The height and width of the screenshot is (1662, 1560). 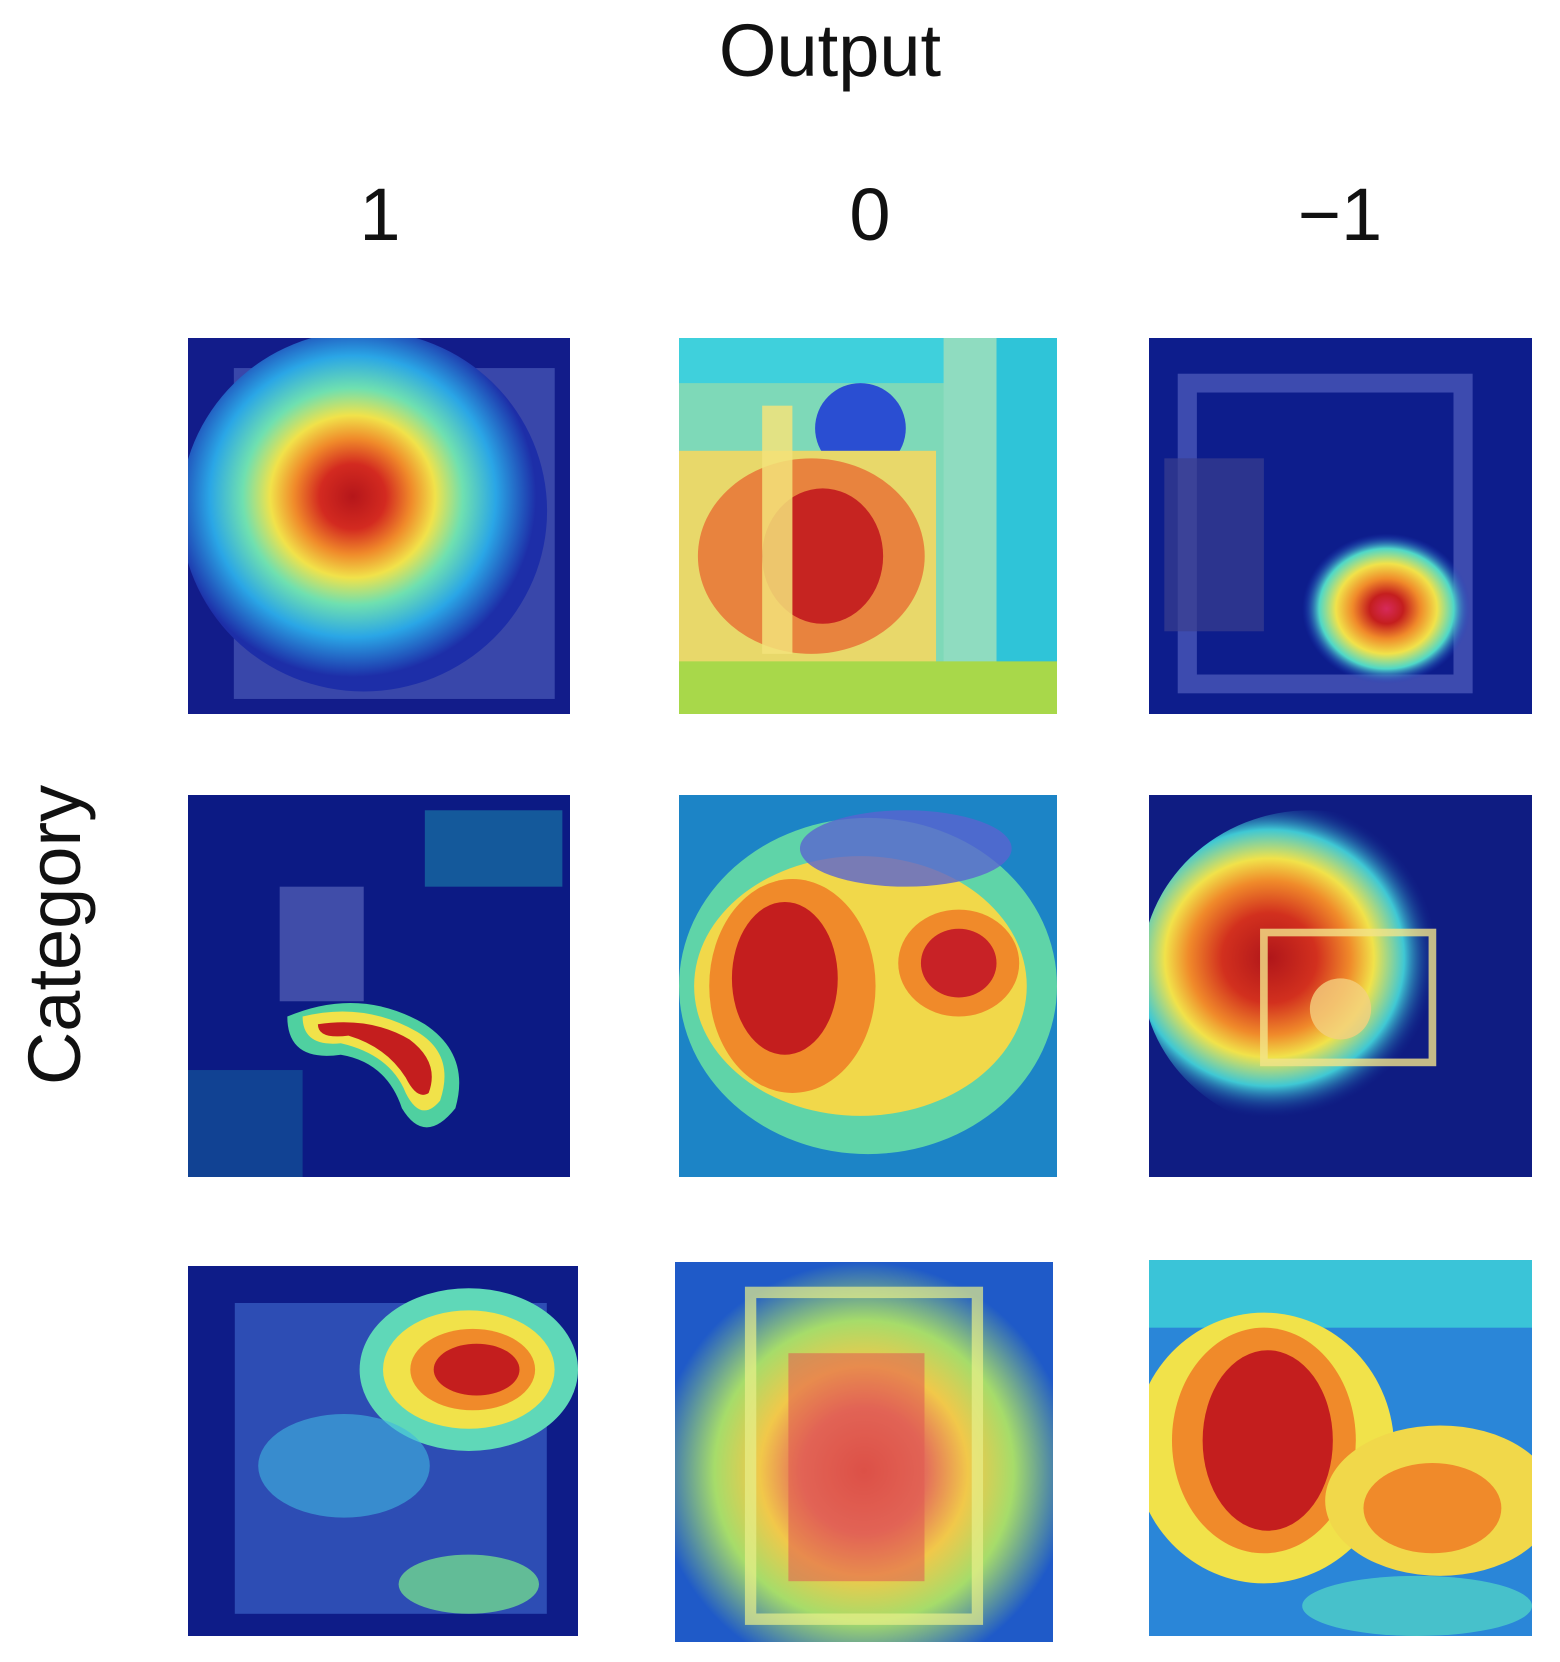 What do you see at coordinates (868, 986) in the screenshot?
I see `heatmap-r2-c2` at bounding box center [868, 986].